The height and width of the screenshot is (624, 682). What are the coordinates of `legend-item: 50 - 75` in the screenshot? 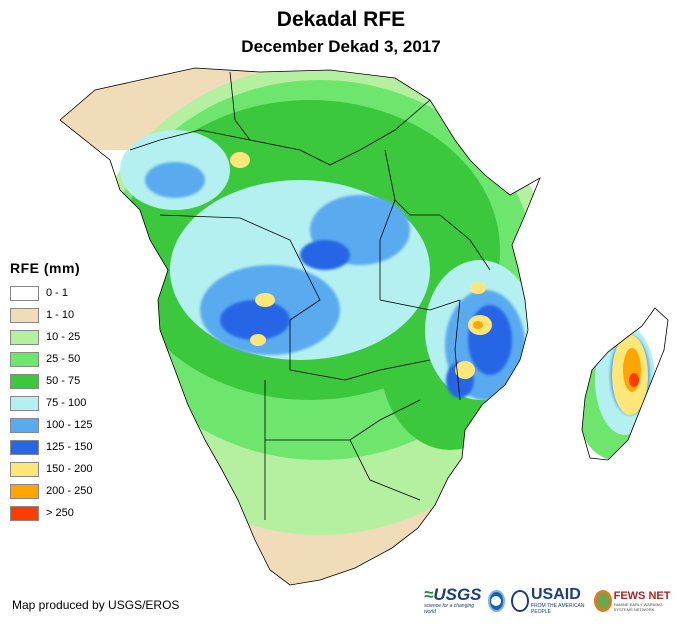 It's located at (51, 381).